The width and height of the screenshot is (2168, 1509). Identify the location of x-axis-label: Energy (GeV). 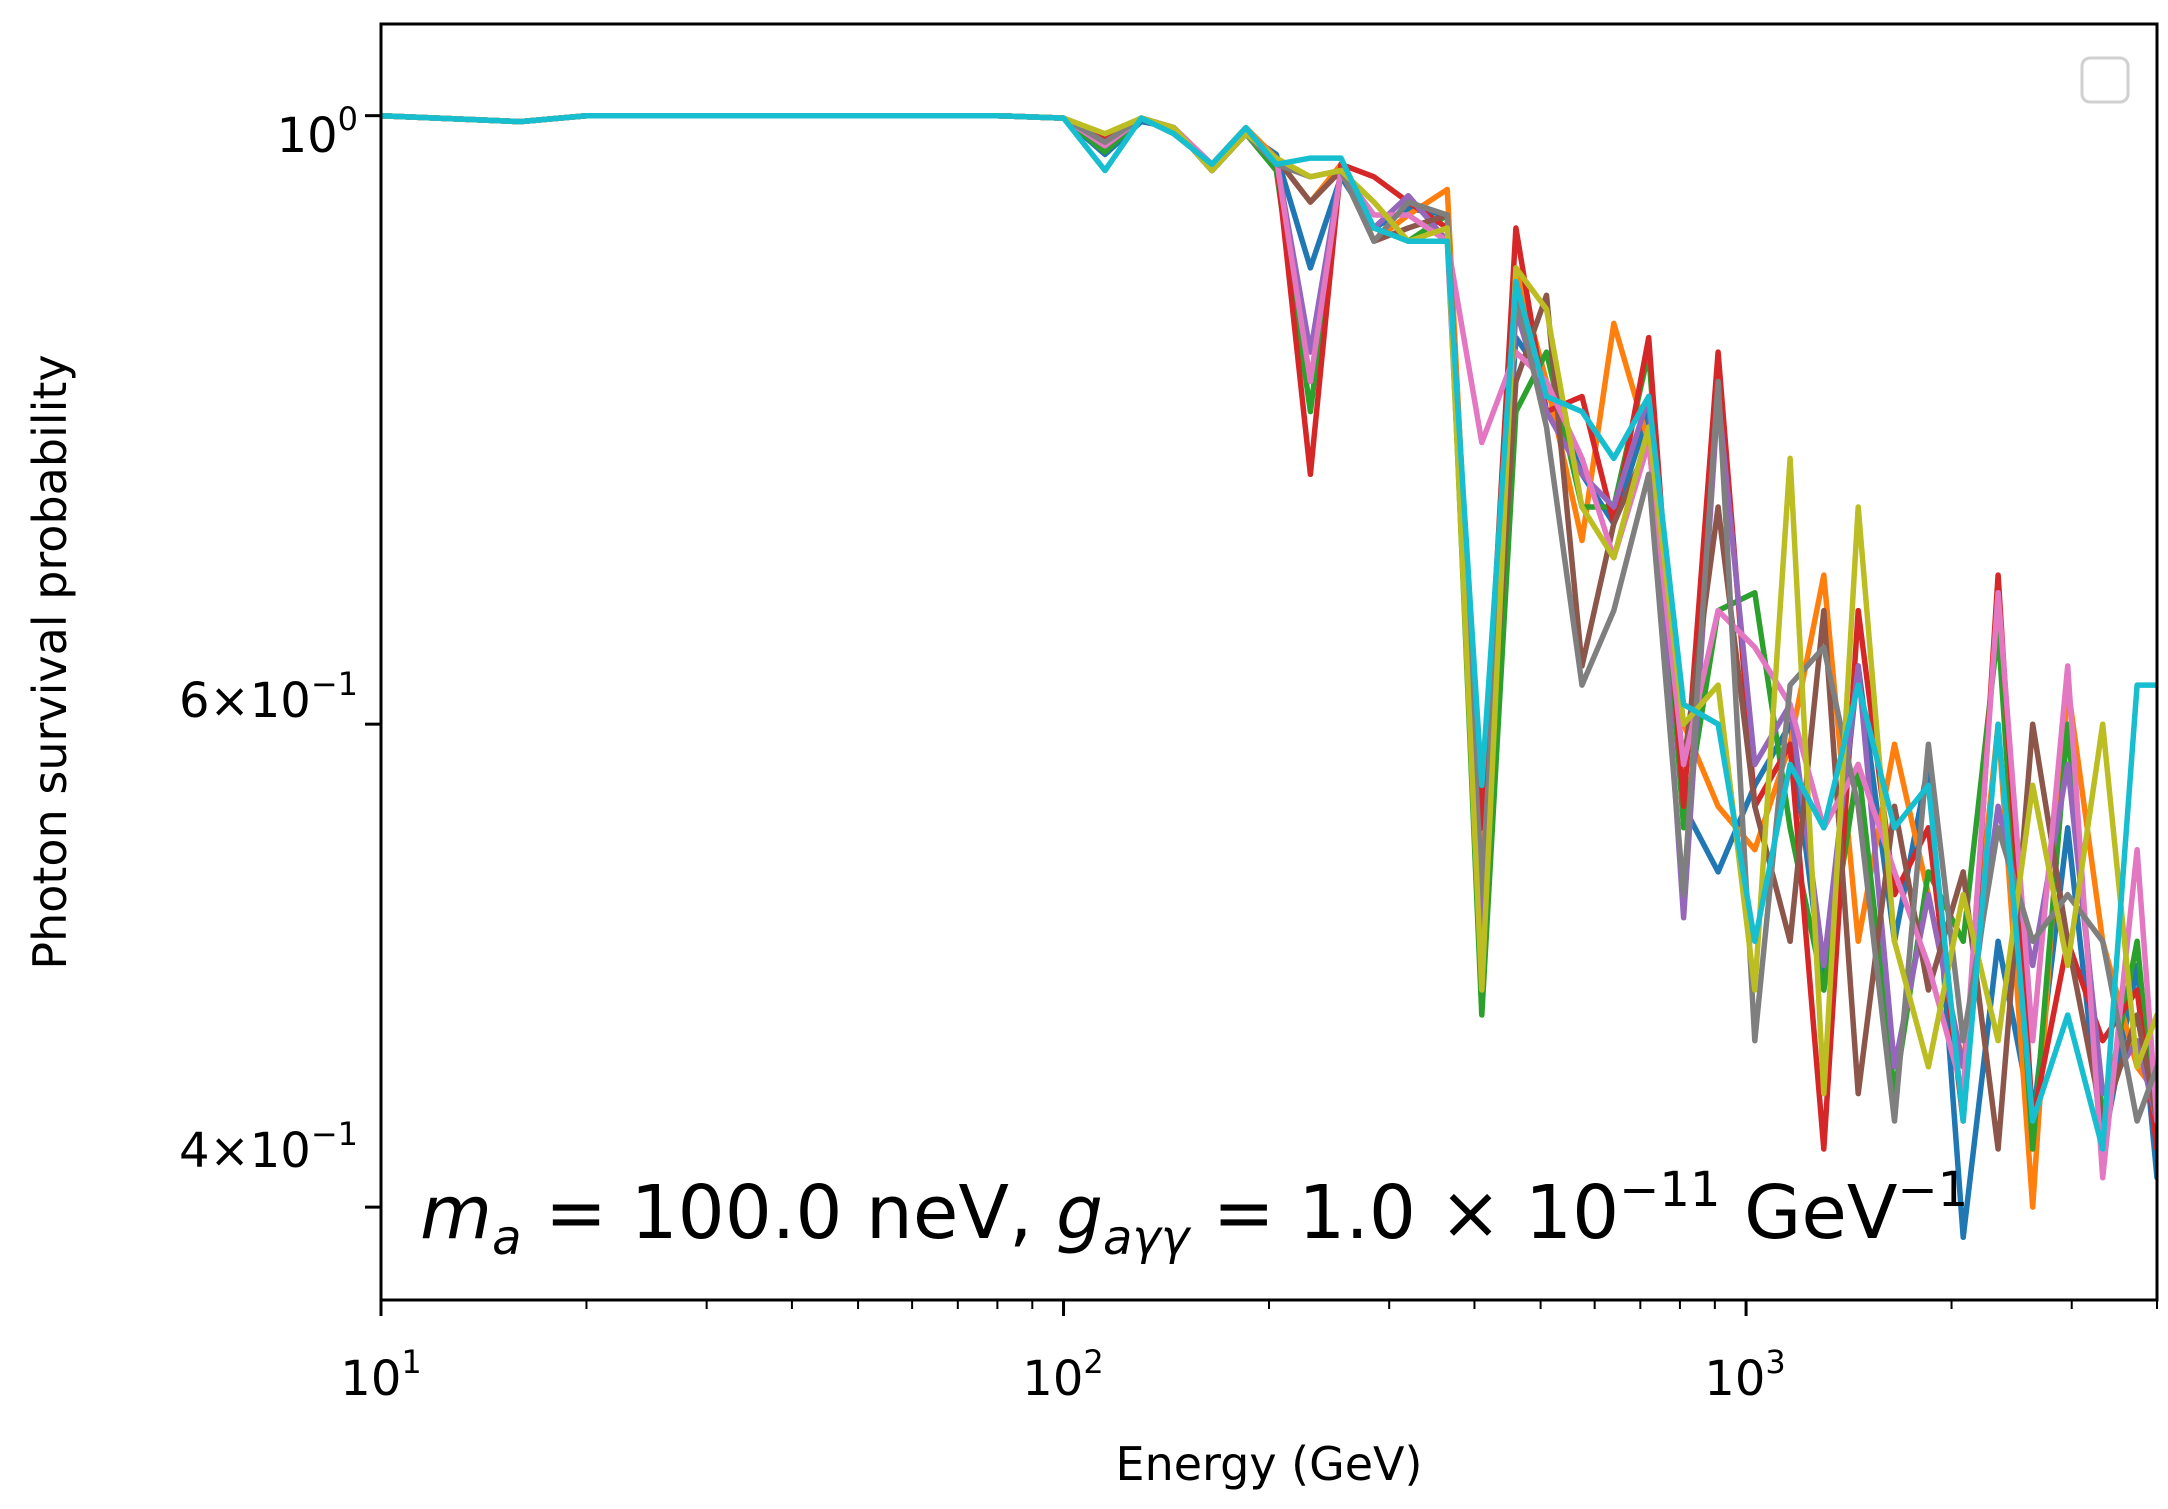
(1269, 1464).